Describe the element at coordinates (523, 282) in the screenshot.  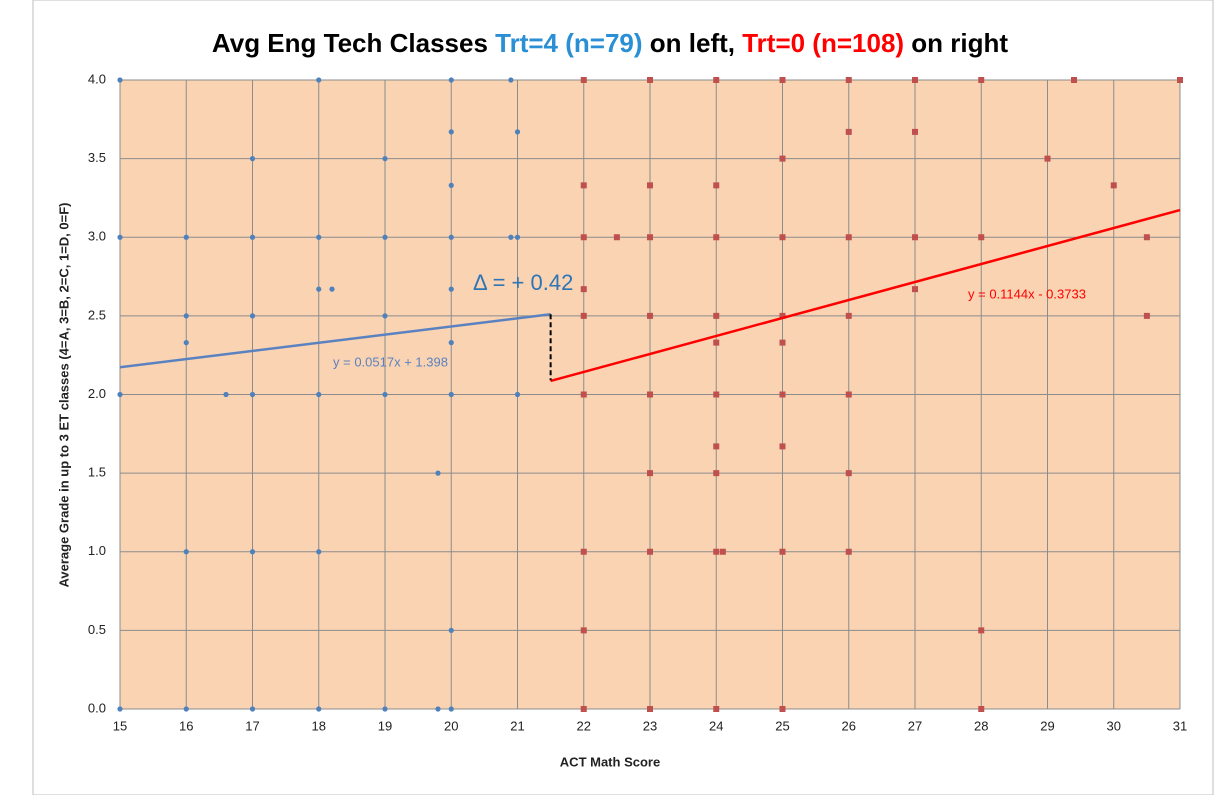
I see `delta-label: Δ = + 0.42` at that location.